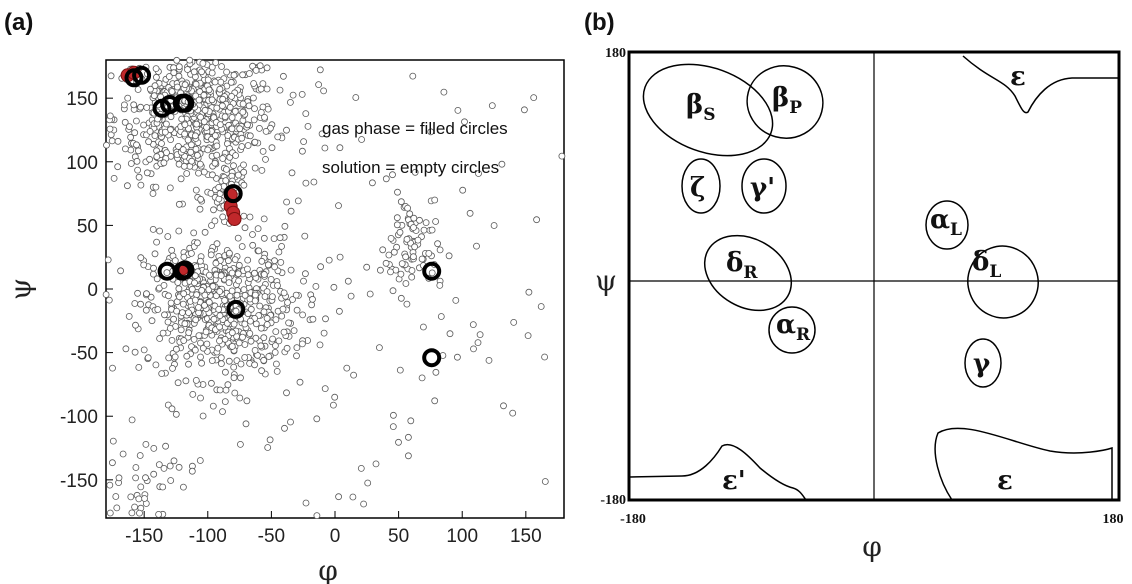 The width and height of the screenshot is (1132, 584). Describe the element at coordinates (982, 364) in the screenshot. I see `region-gamma-label: γ` at that location.